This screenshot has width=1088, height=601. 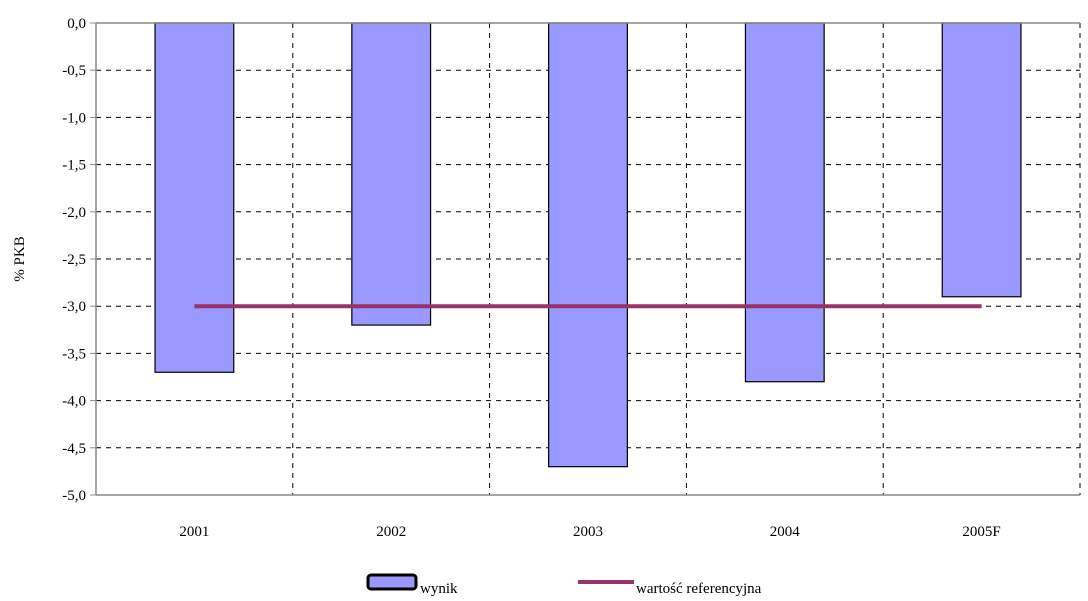 I want to click on x-tick-label: 2005F, so click(x=981, y=532).